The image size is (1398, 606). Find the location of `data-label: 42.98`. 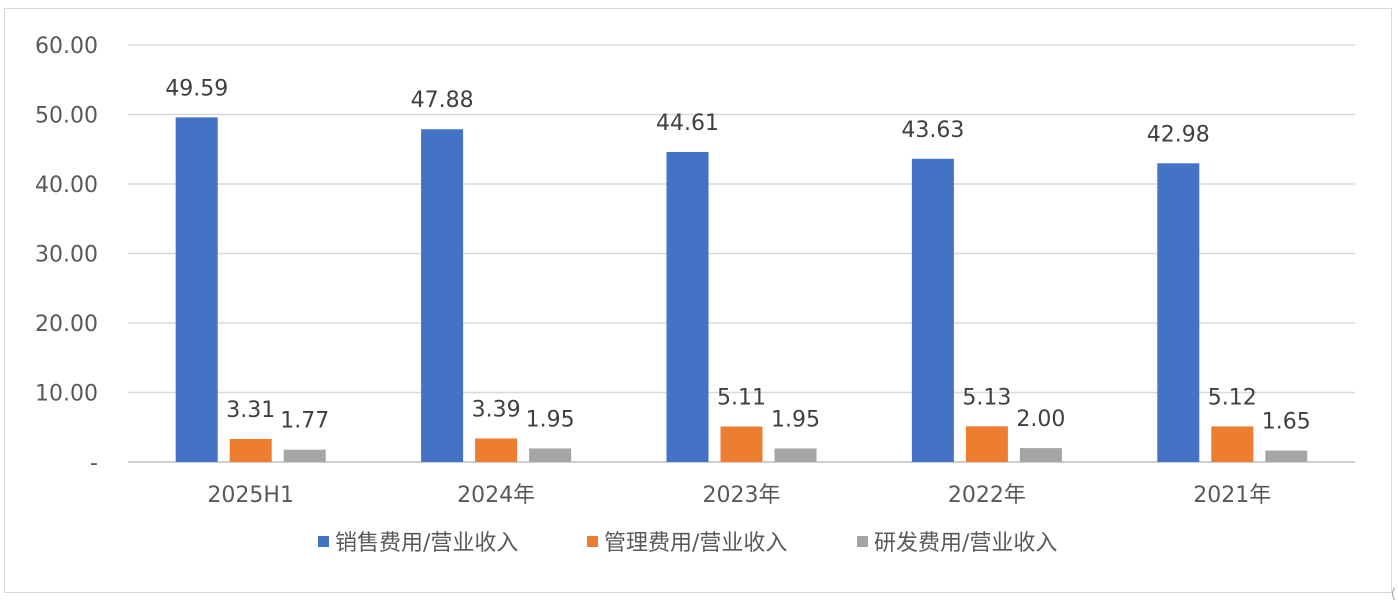

data-label: 42.98 is located at coordinates (1178, 134).